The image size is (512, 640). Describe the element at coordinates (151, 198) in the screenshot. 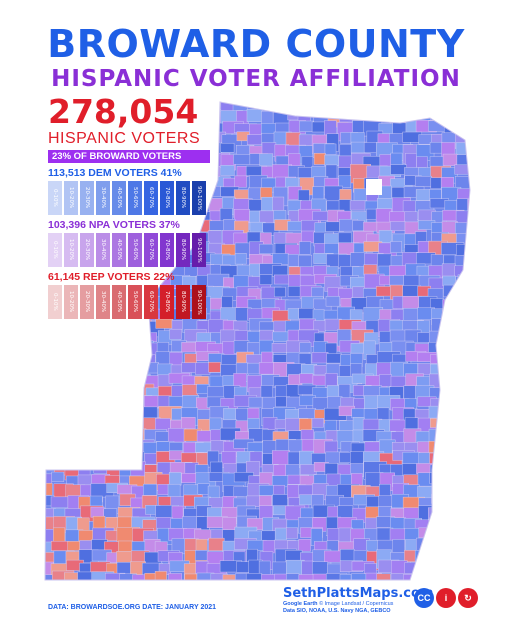

I see `dem-swatch: 60-70%` at that location.